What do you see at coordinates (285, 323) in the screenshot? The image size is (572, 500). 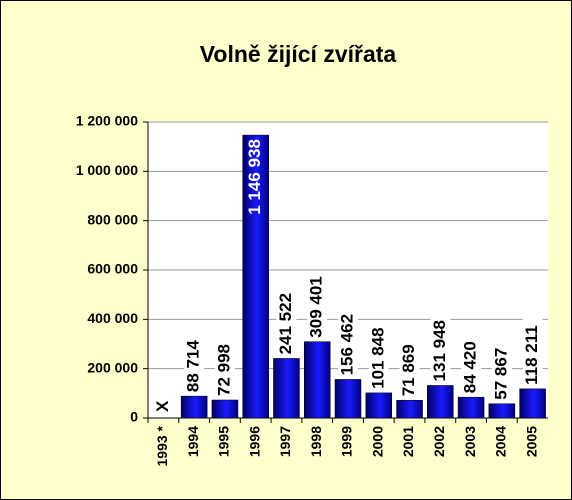 I see `data-label: 241 522` at bounding box center [285, 323].